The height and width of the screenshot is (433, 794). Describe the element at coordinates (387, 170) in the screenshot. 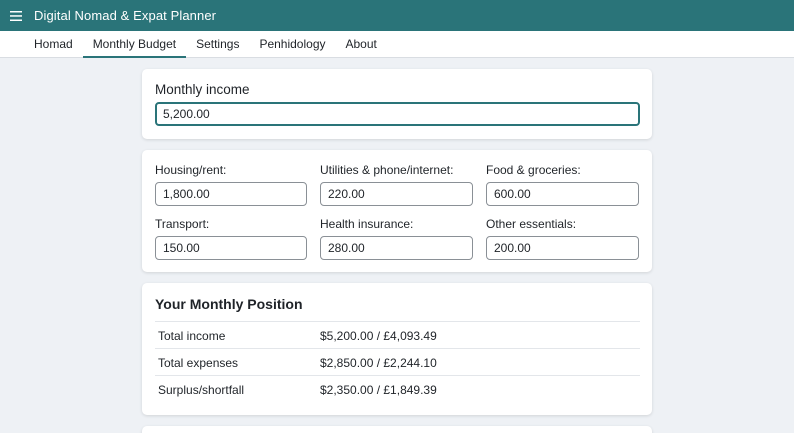

I see `utilities-label: Utilities & phone/internet:` at that location.